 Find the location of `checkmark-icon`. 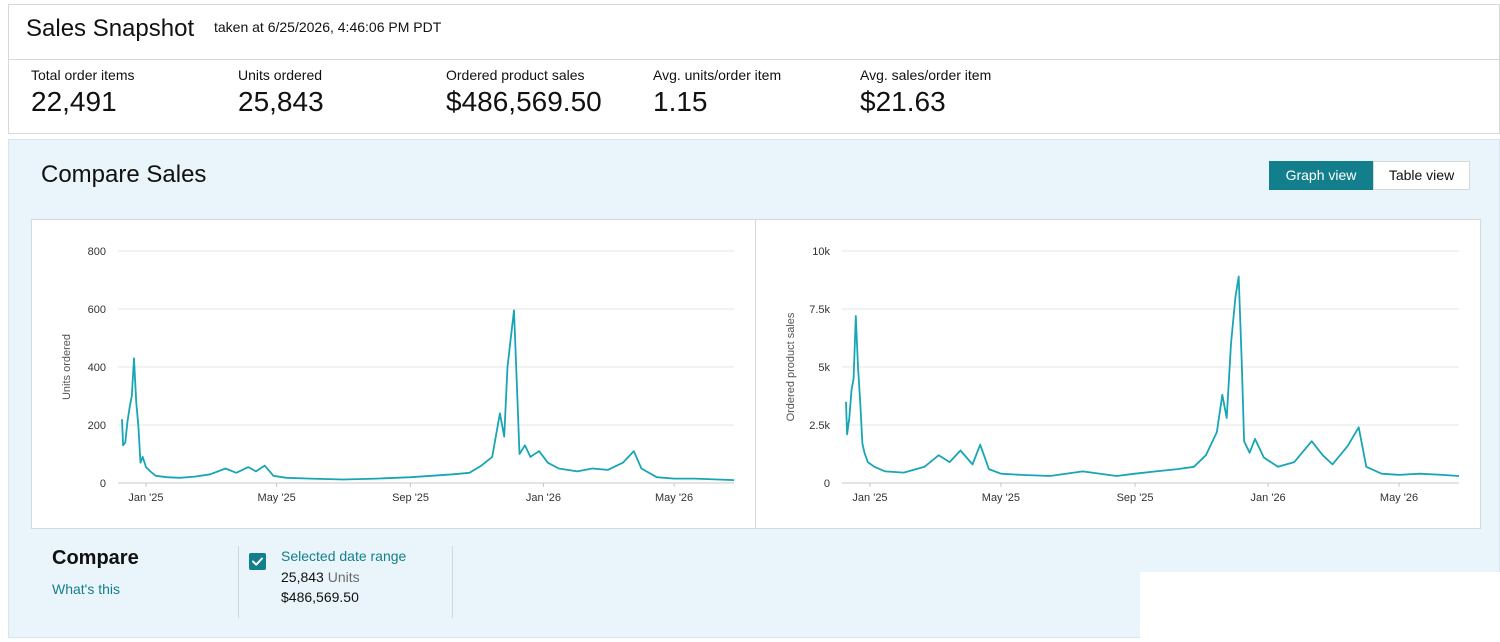

checkmark-icon is located at coordinates (257, 561).